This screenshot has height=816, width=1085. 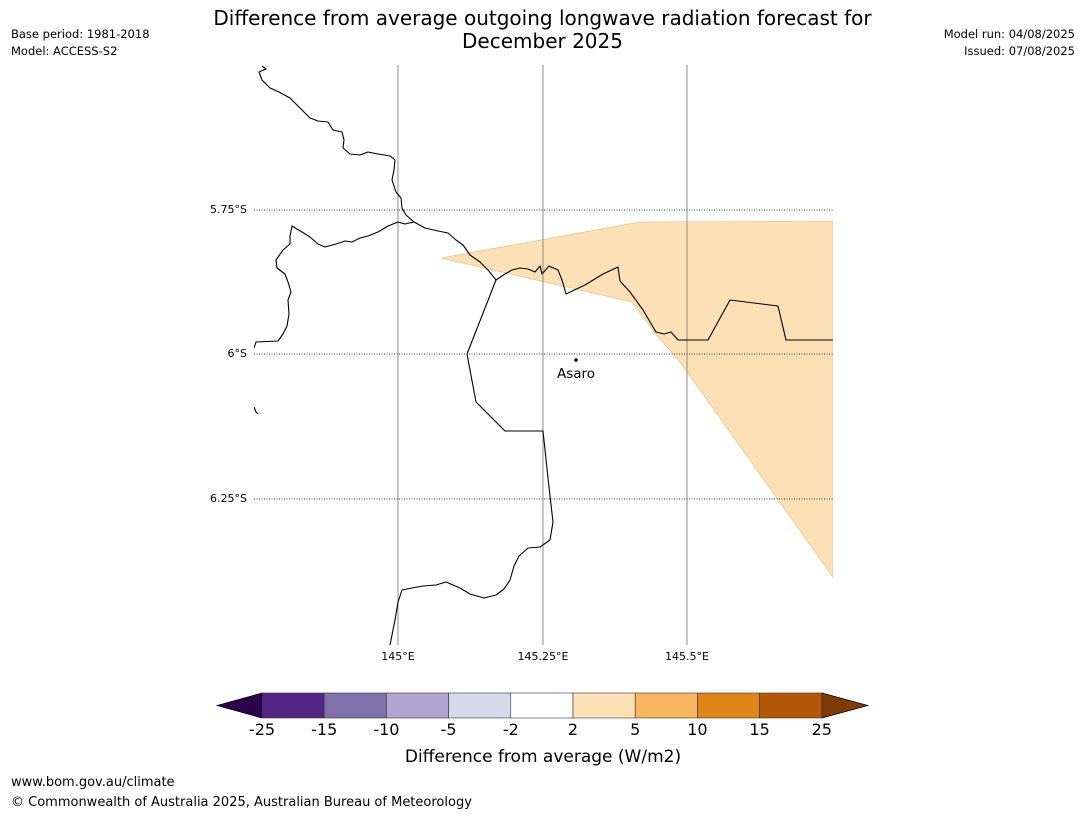 What do you see at coordinates (324, 729) in the screenshot?
I see `colorbar-tick-label: -15` at bounding box center [324, 729].